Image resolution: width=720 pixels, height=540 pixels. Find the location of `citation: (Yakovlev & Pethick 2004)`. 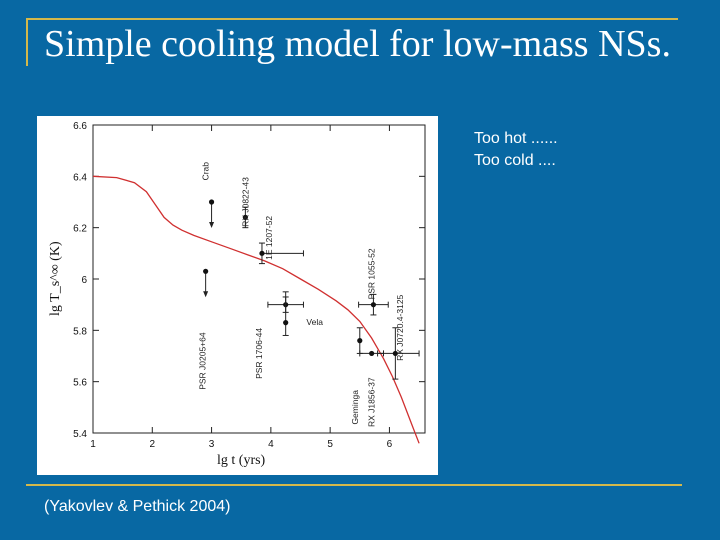

citation: (Yakovlev & Pethick 2004) is located at coordinates (137, 506).